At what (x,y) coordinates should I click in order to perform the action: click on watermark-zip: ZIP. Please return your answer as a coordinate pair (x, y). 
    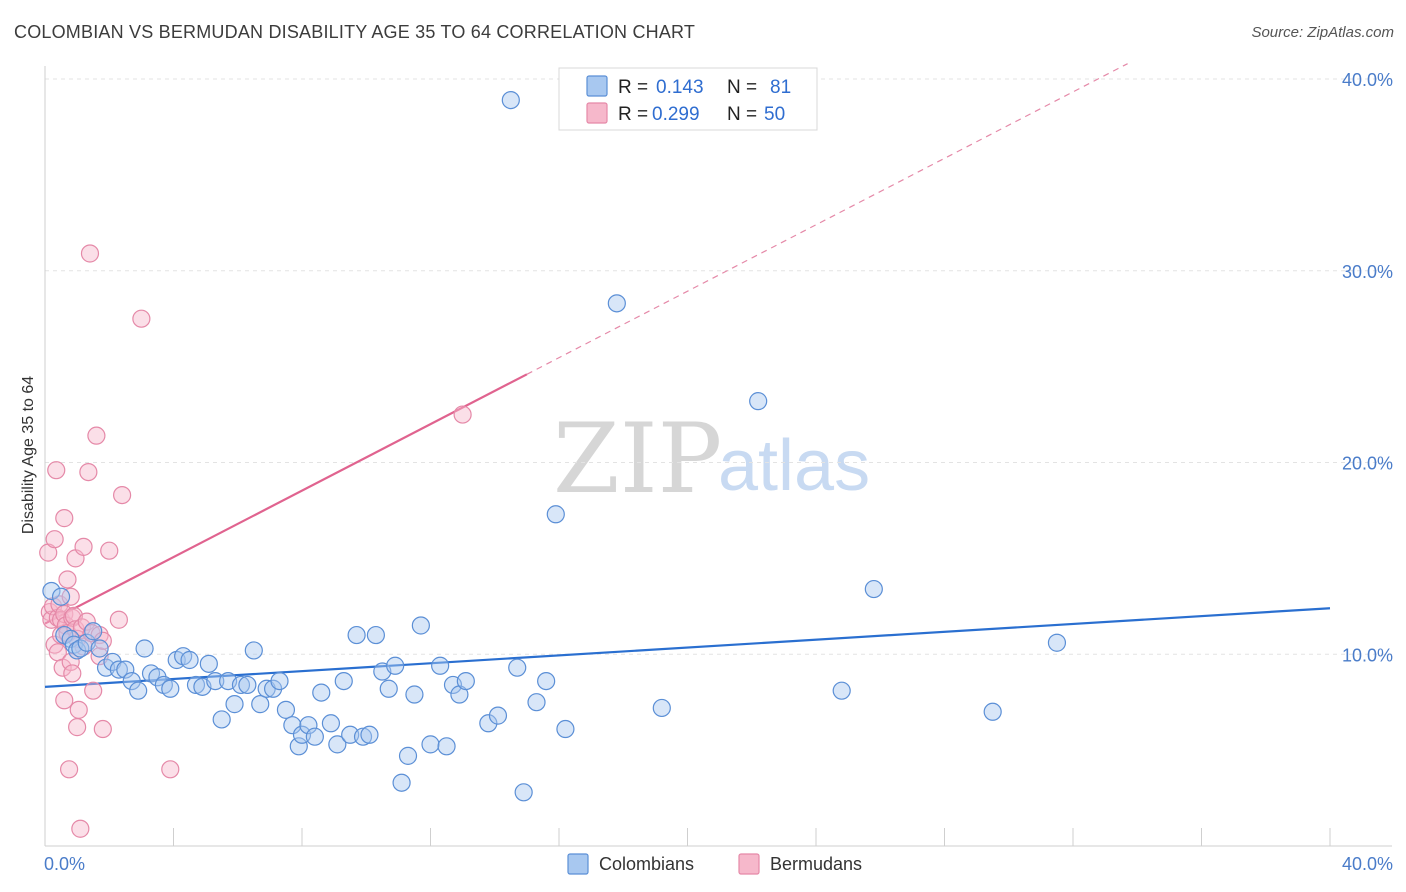
    Looking at the image, I should click on (637, 459).